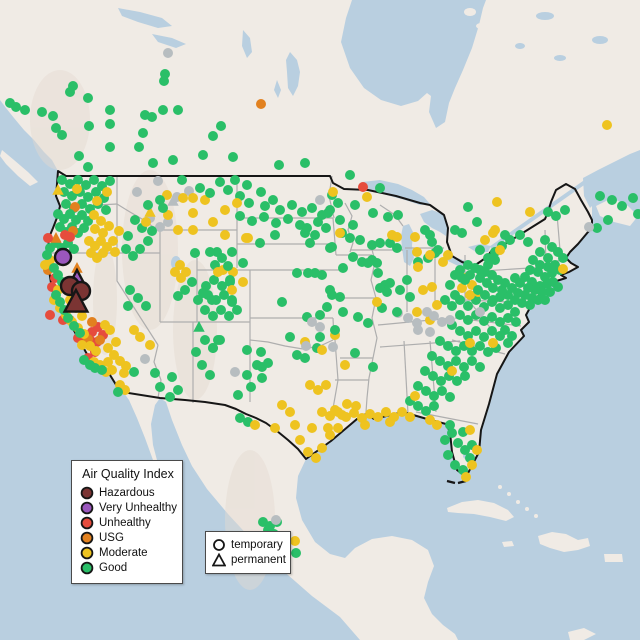  I want to click on aqi-legend-item: USG, so click(128, 538).